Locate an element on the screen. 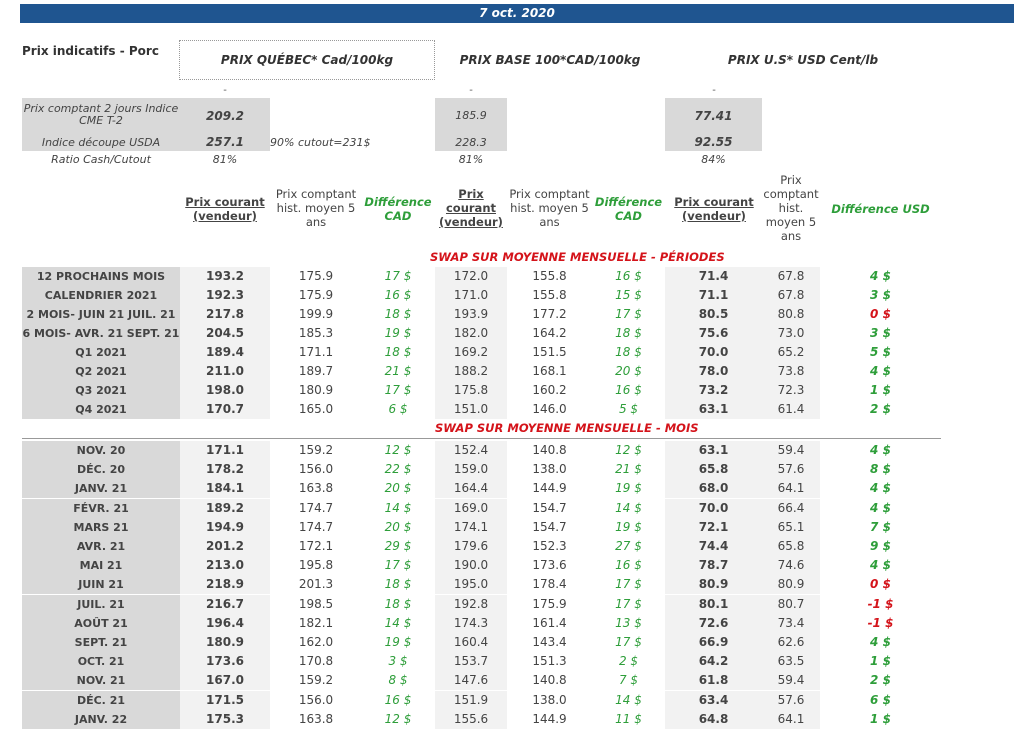 The height and width of the screenshot is (733, 1024). quebec-diff: 3 $ is located at coordinates (398, 661).